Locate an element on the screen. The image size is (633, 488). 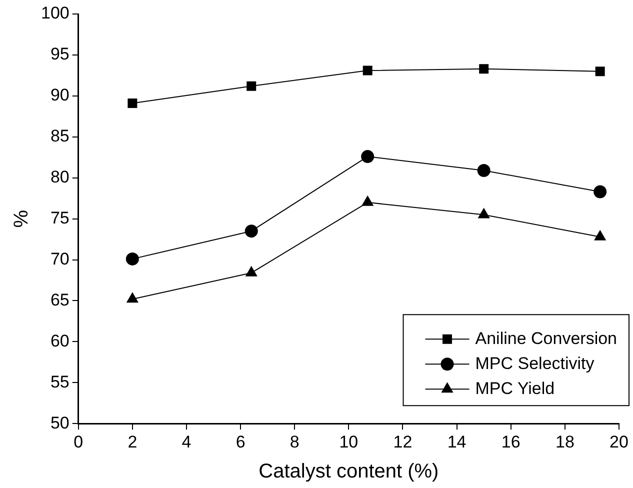
x-tick-label: 14 is located at coordinates (456, 442).